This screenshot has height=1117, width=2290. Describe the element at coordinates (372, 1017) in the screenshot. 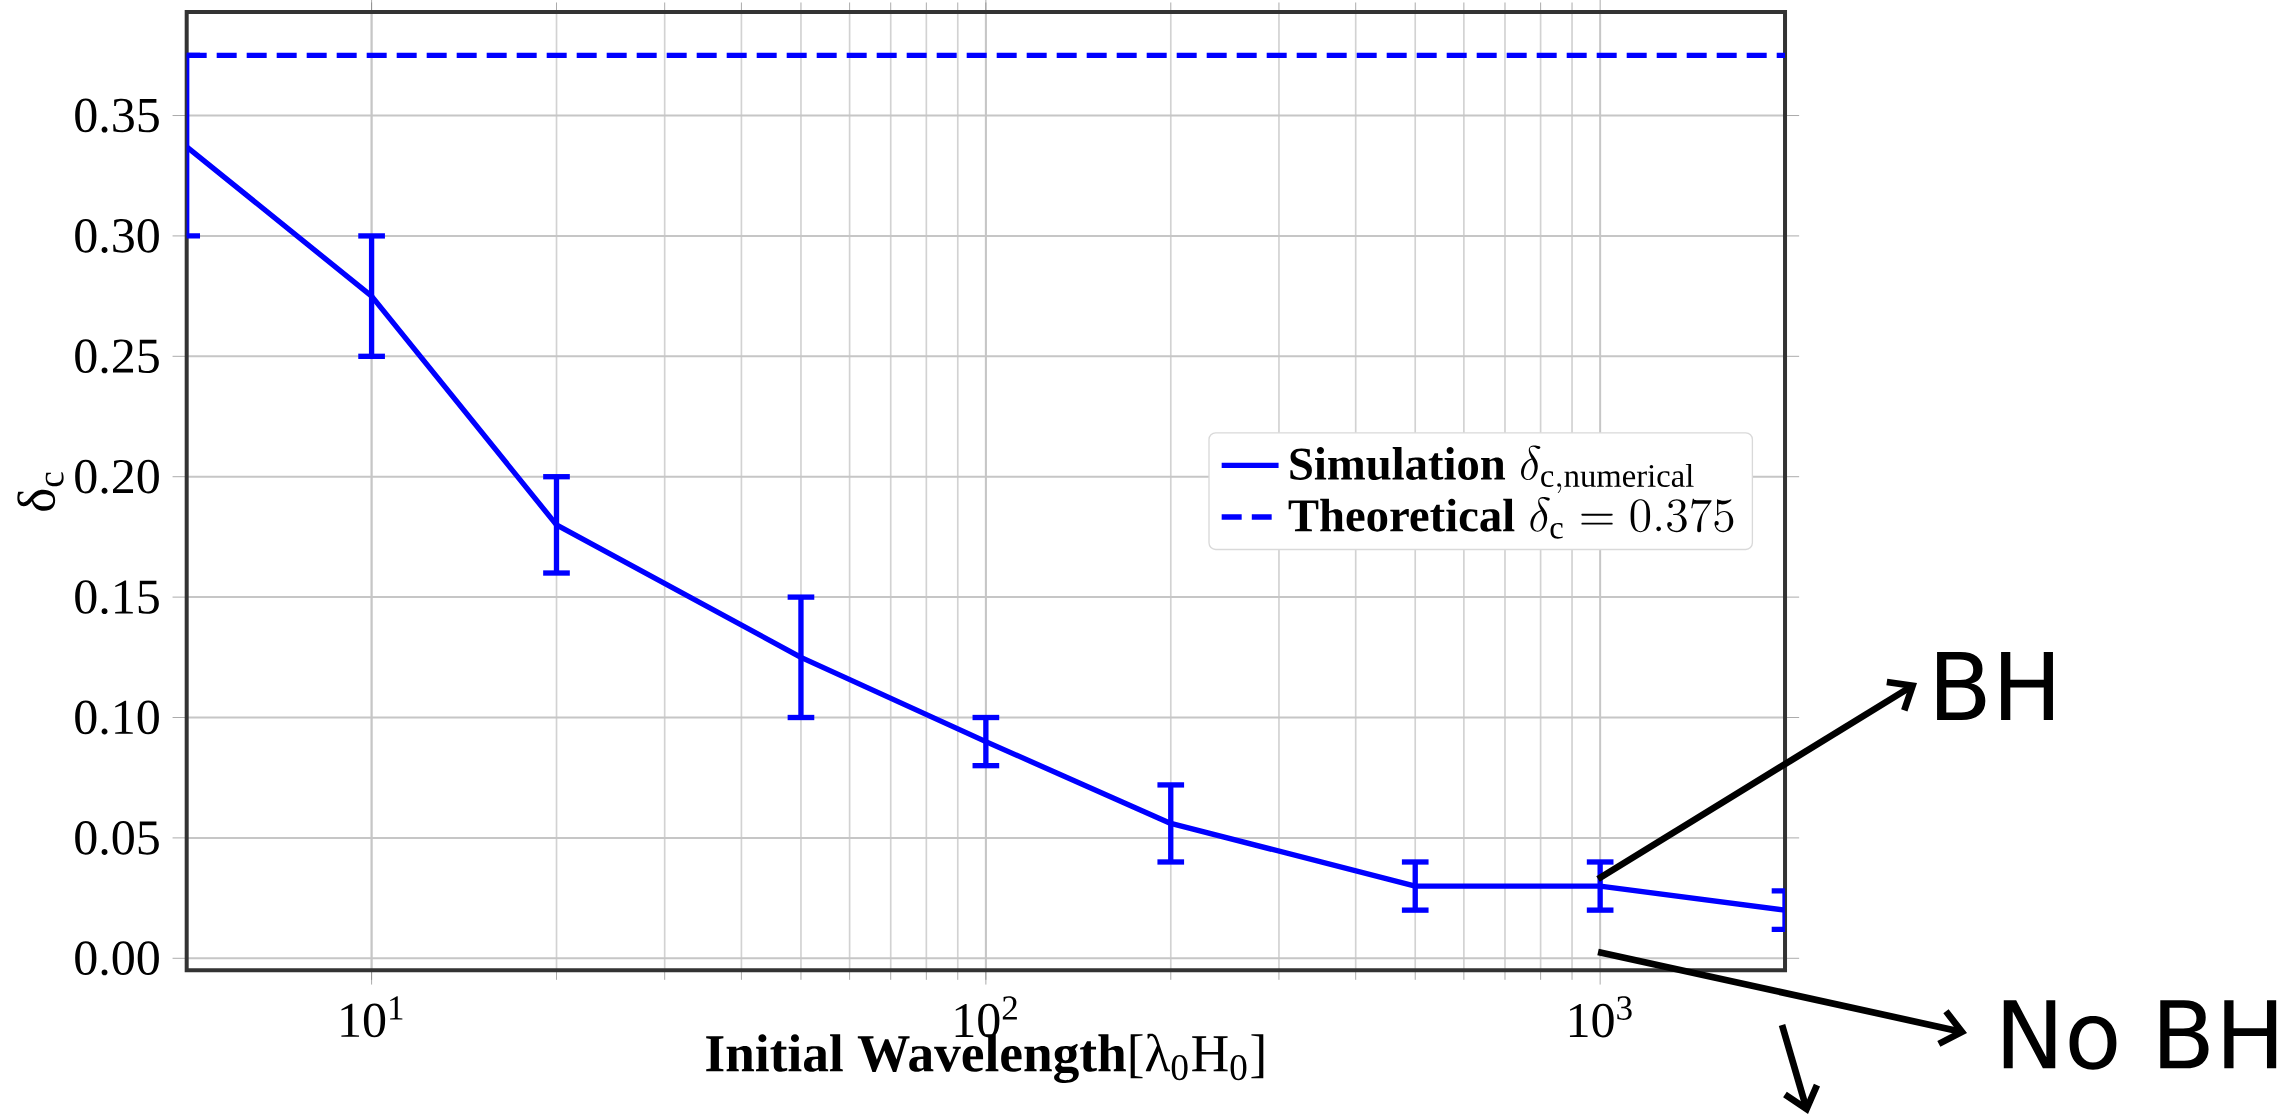

I see `x-tick-label: 10$^{1}$` at that location.